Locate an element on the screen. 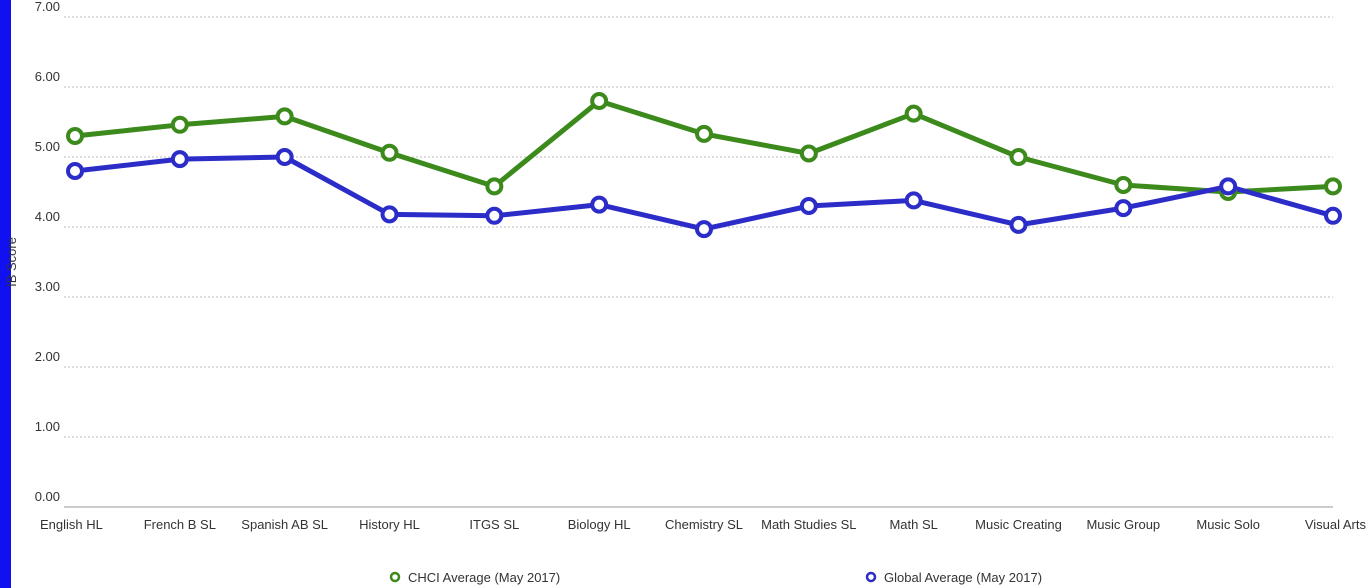 The image size is (1371, 588). y-axis-ticks: 0.00 1.00 2.00 3.00 4.00 5.00 6.00 7.00 is located at coordinates (47, 252).